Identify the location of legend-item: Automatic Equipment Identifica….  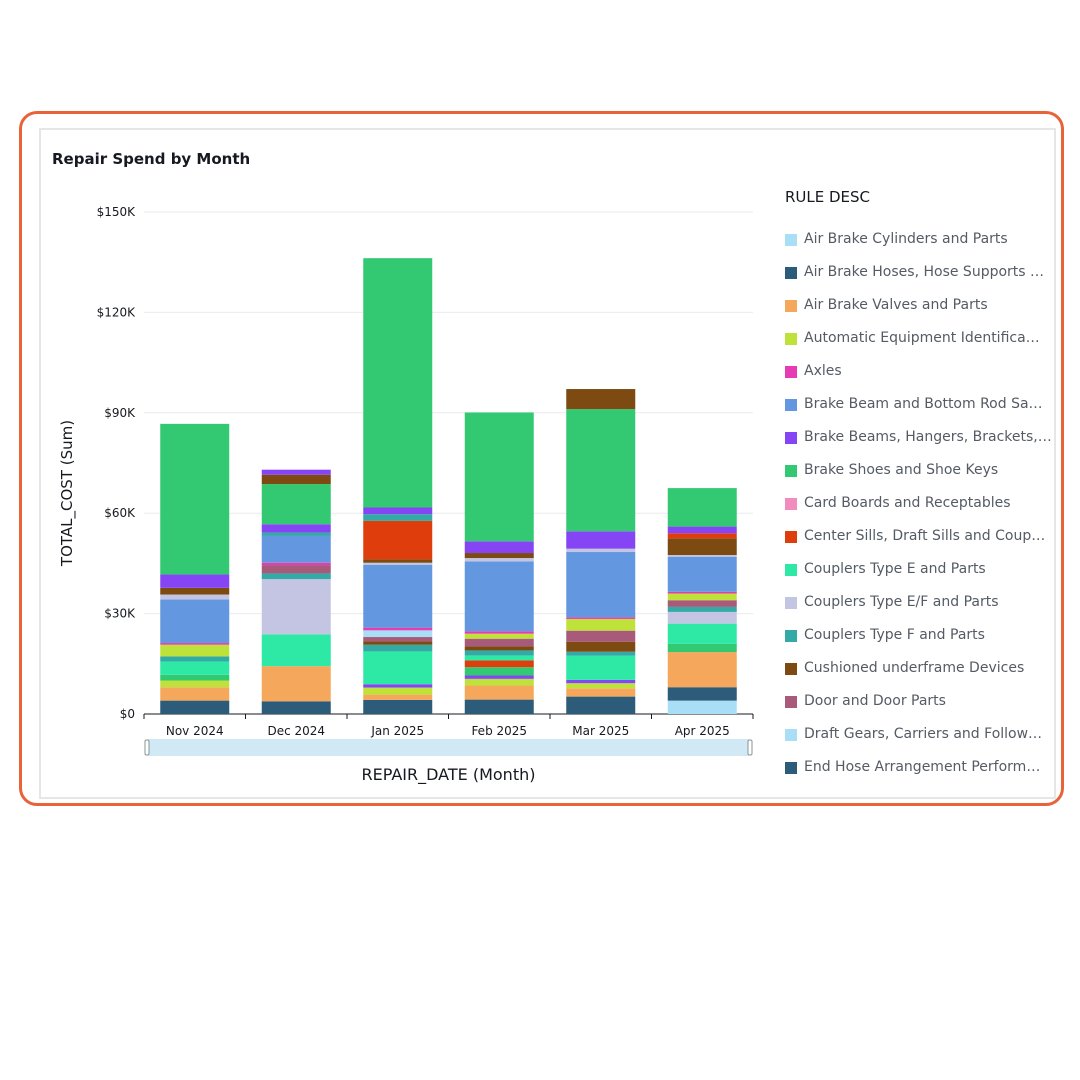
(922, 346).